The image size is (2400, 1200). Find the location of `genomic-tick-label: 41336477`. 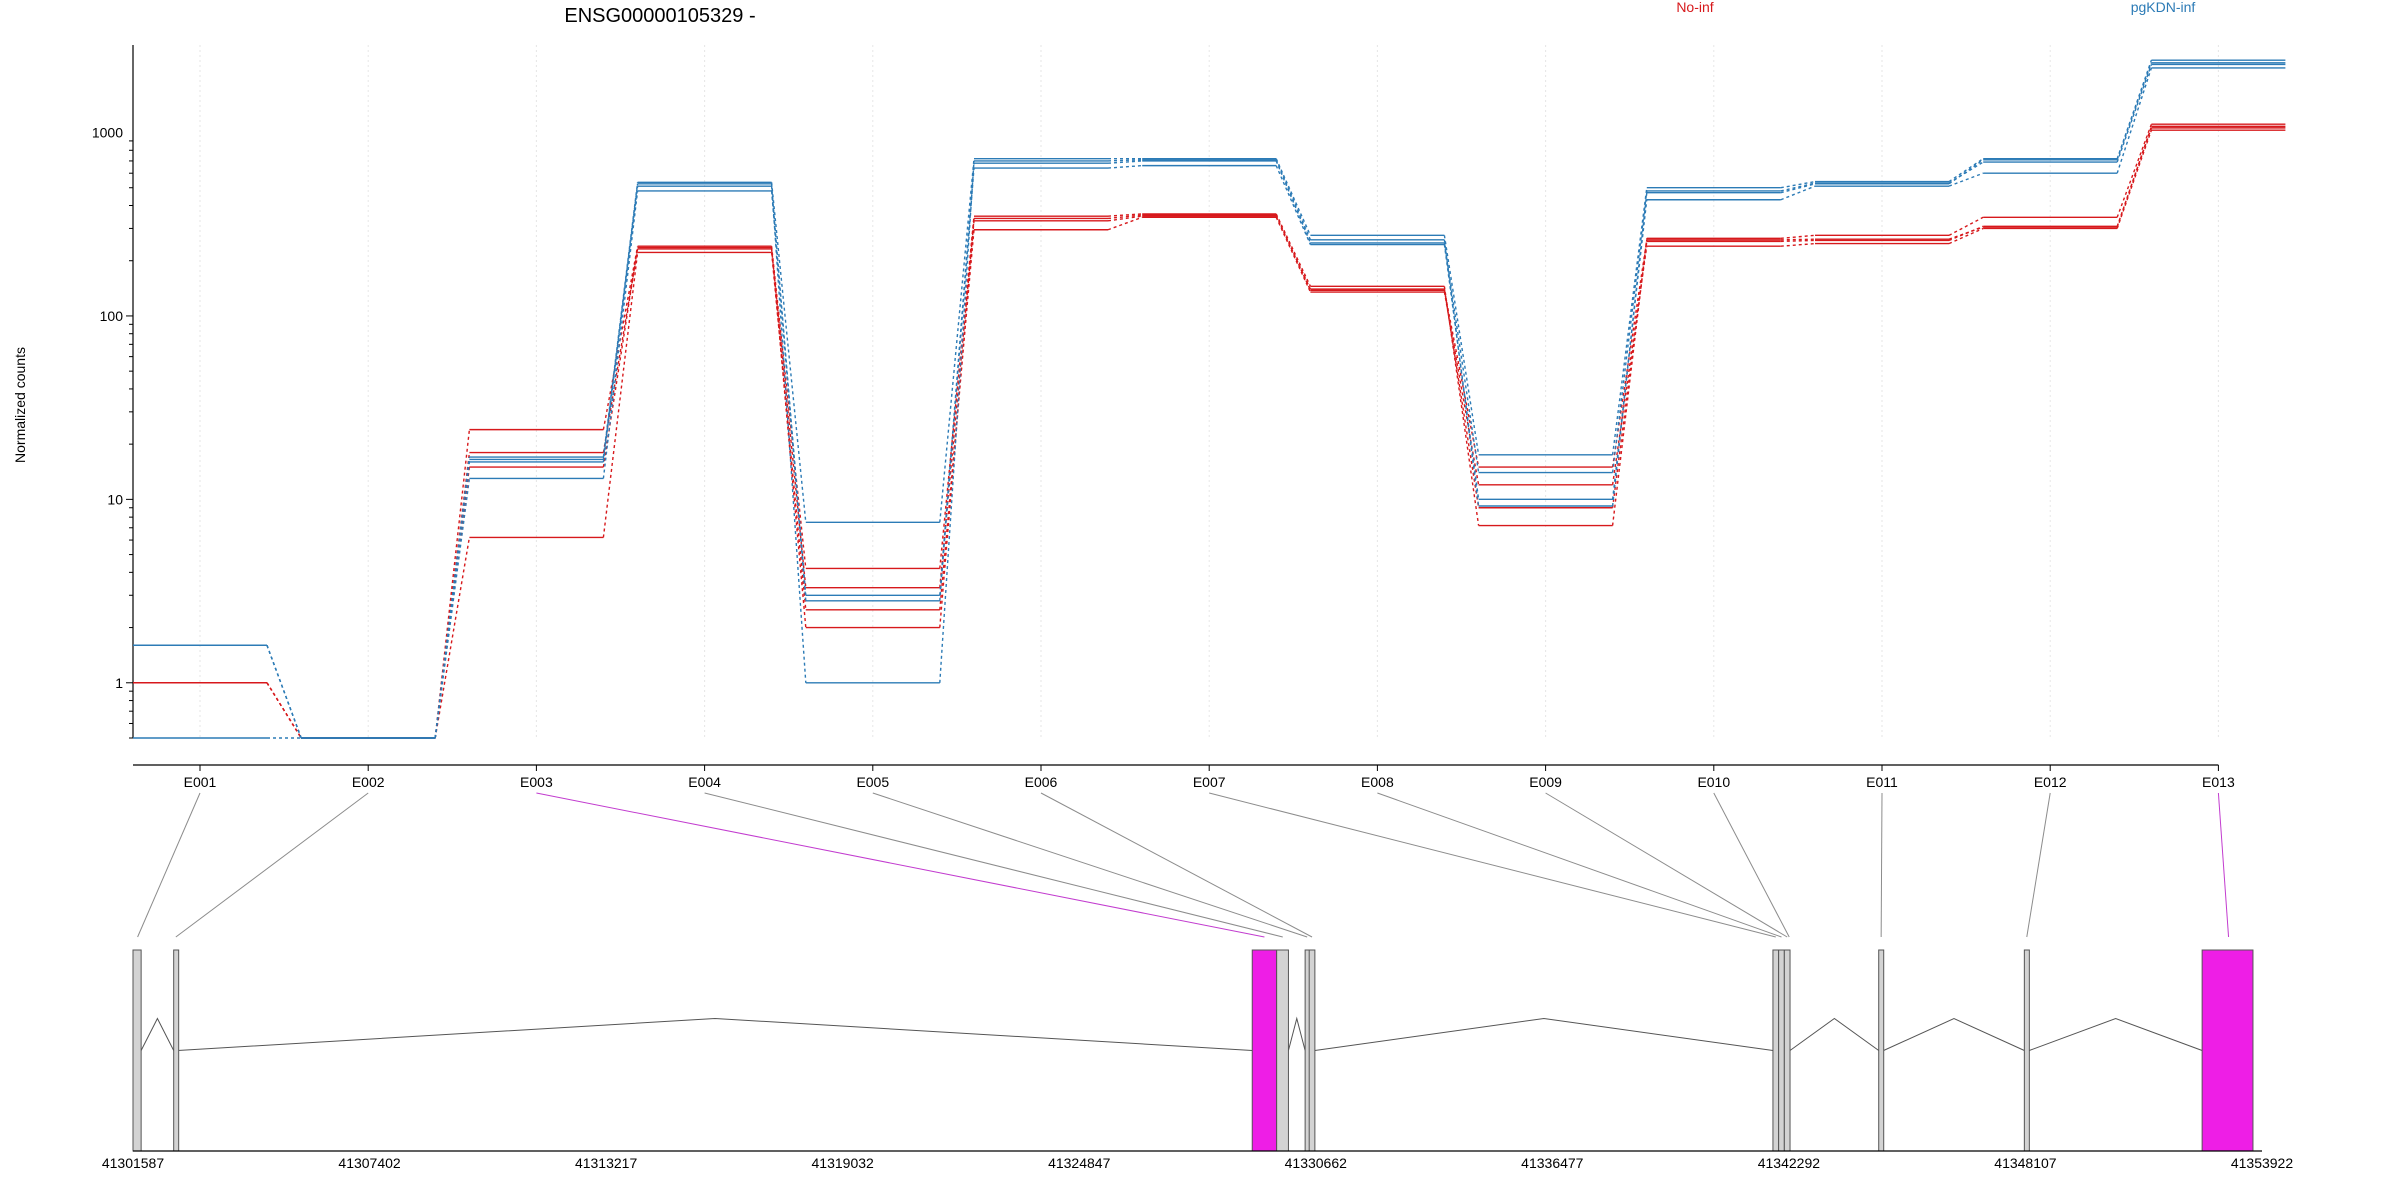

genomic-tick-label: 41336477 is located at coordinates (1552, 1163).